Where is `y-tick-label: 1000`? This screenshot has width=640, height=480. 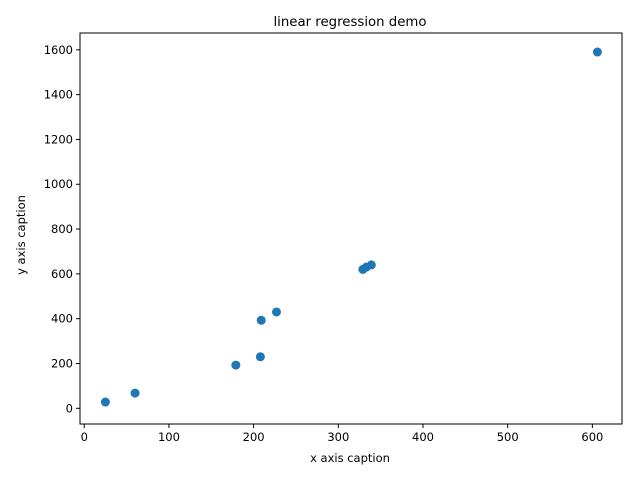 y-tick-label: 1000 is located at coordinates (58, 184).